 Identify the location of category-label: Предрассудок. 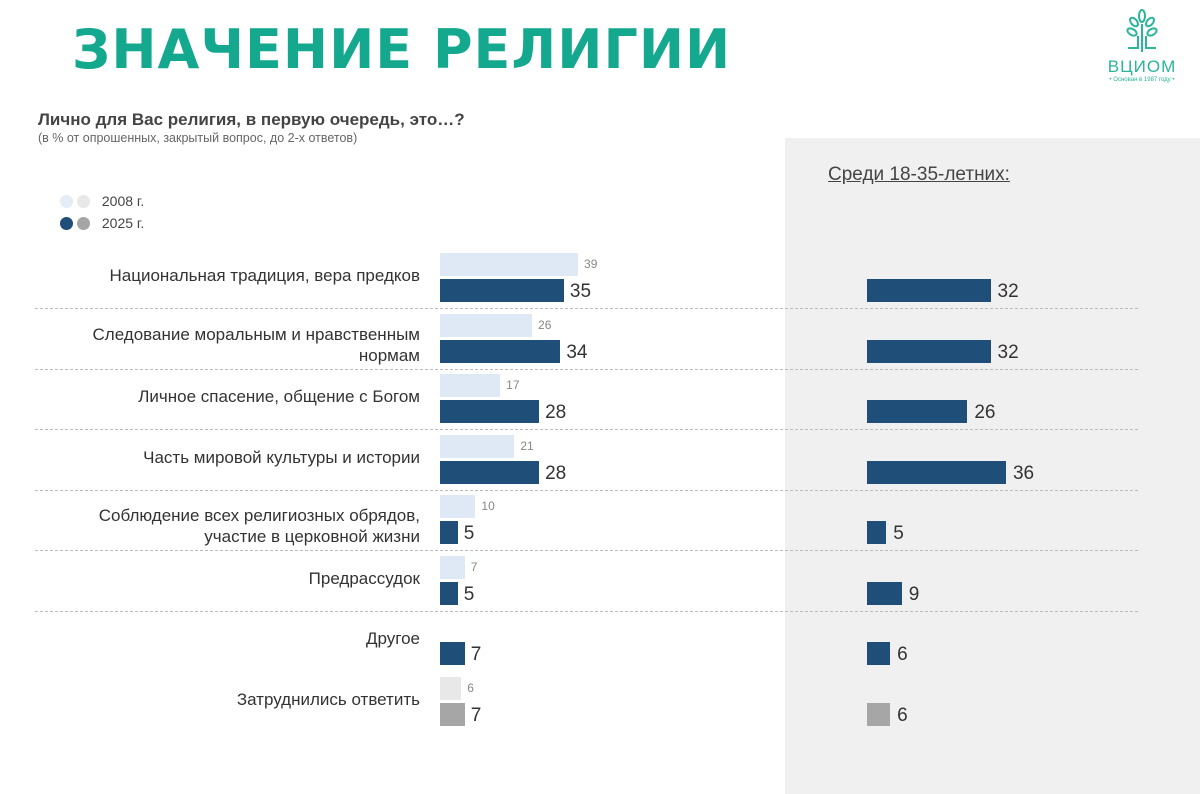
(364, 578).